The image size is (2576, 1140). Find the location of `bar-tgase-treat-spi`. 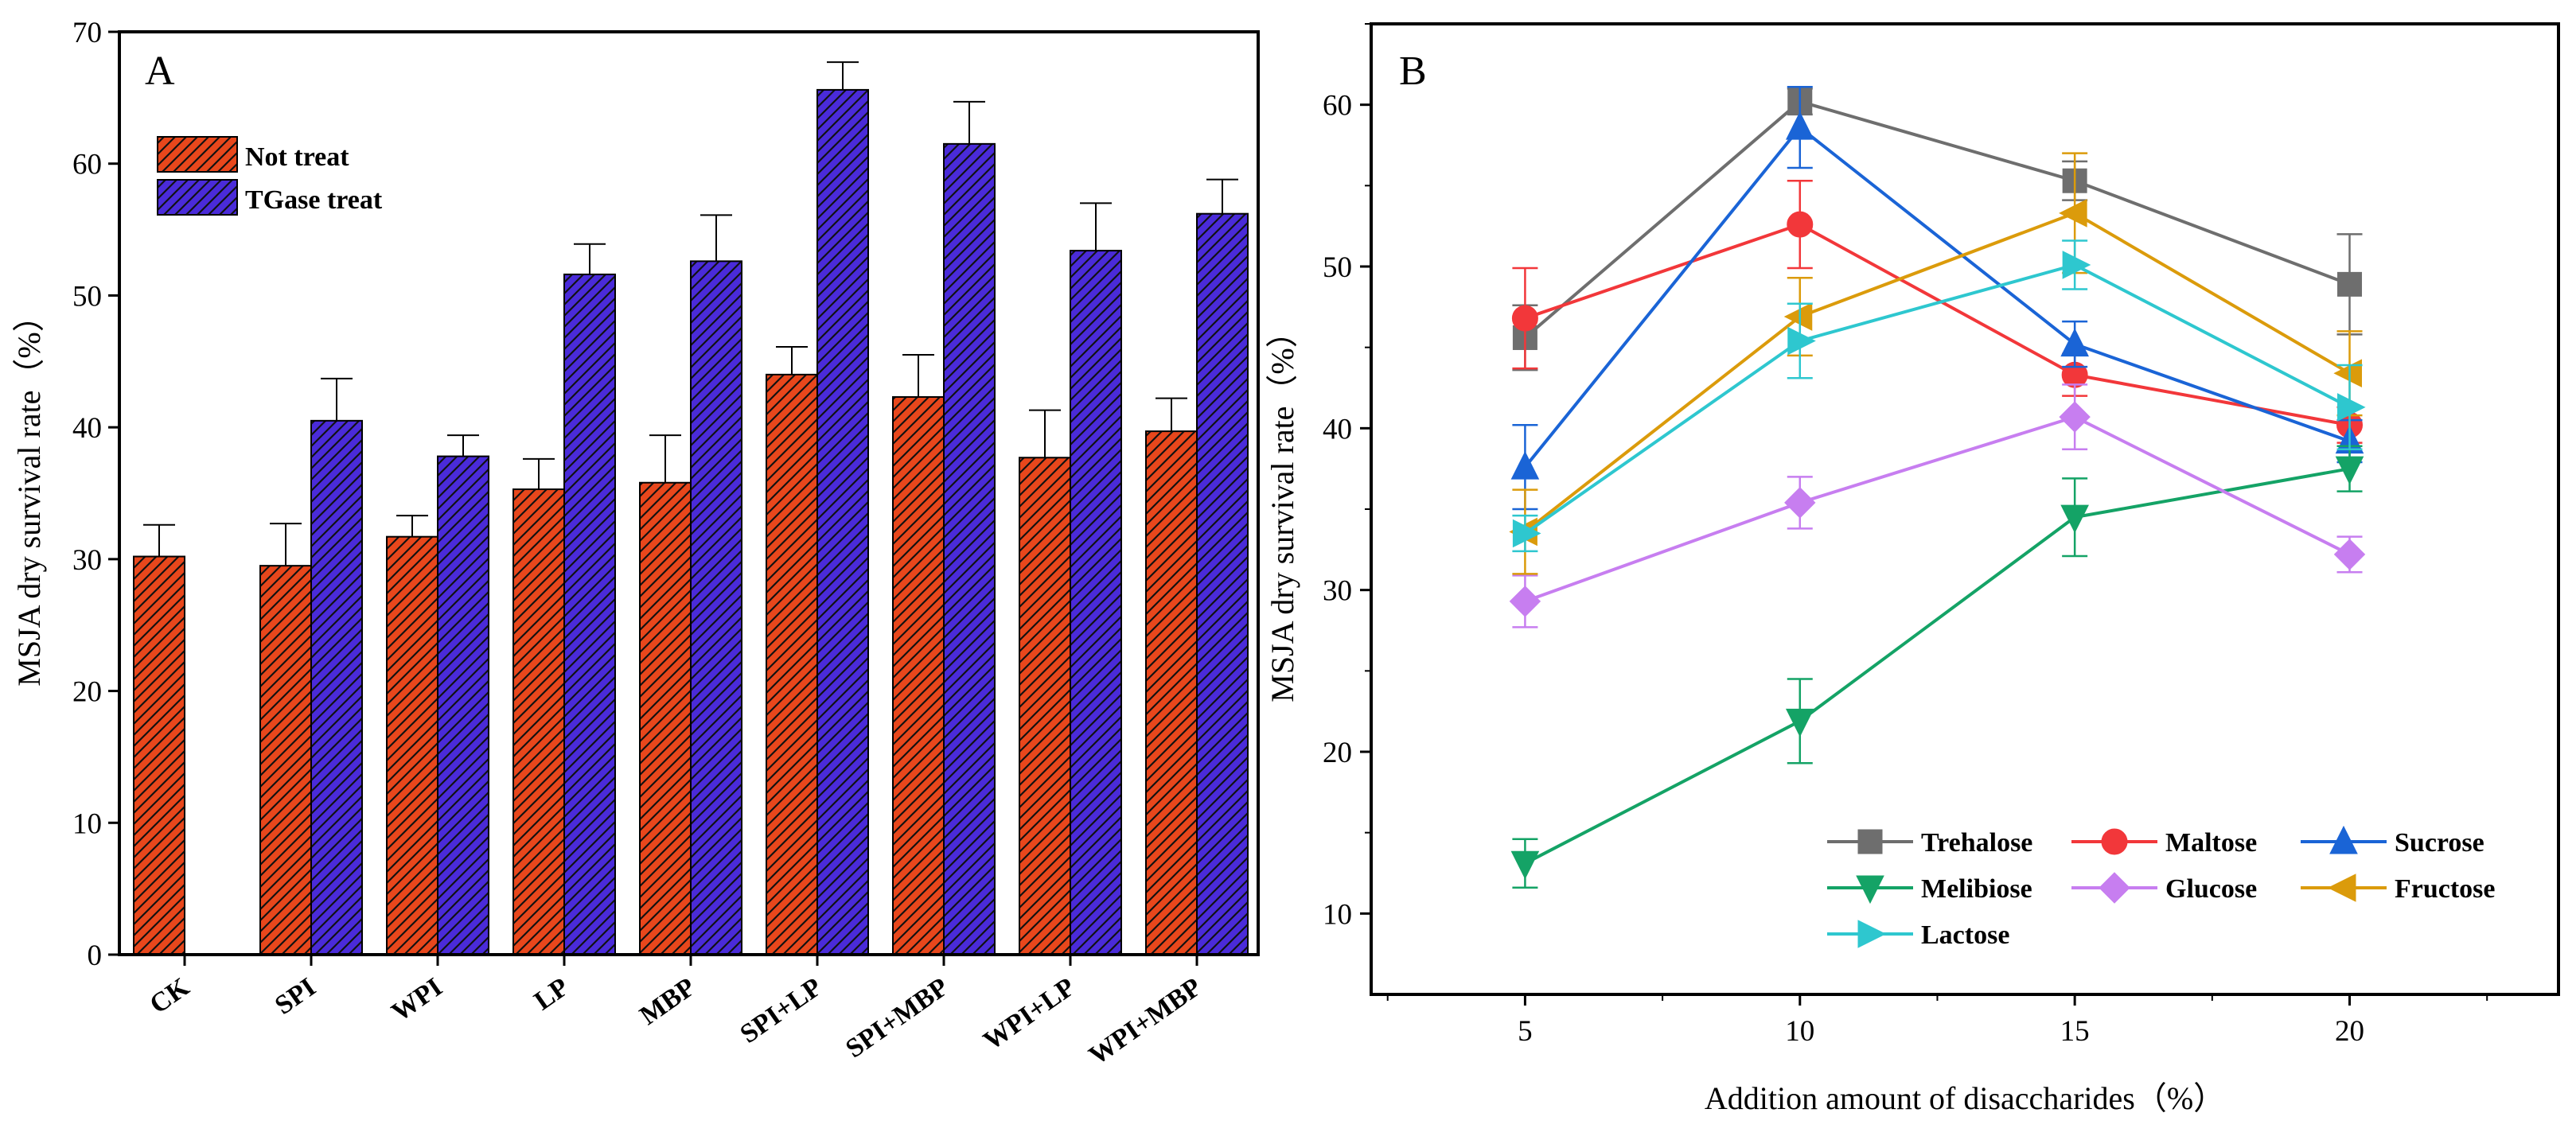

bar-tgase-treat-spi is located at coordinates (336, 687).